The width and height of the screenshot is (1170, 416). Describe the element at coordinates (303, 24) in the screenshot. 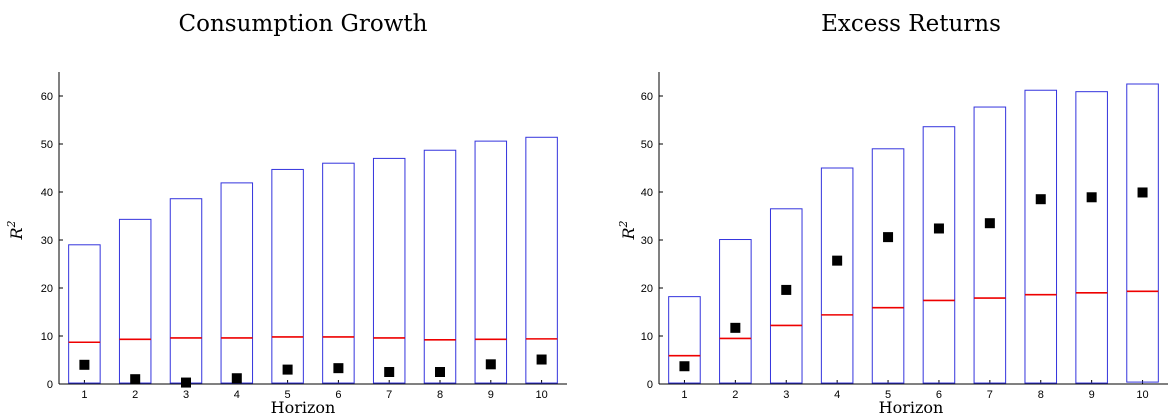

I see `chart-title: Consumption Growth` at that location.